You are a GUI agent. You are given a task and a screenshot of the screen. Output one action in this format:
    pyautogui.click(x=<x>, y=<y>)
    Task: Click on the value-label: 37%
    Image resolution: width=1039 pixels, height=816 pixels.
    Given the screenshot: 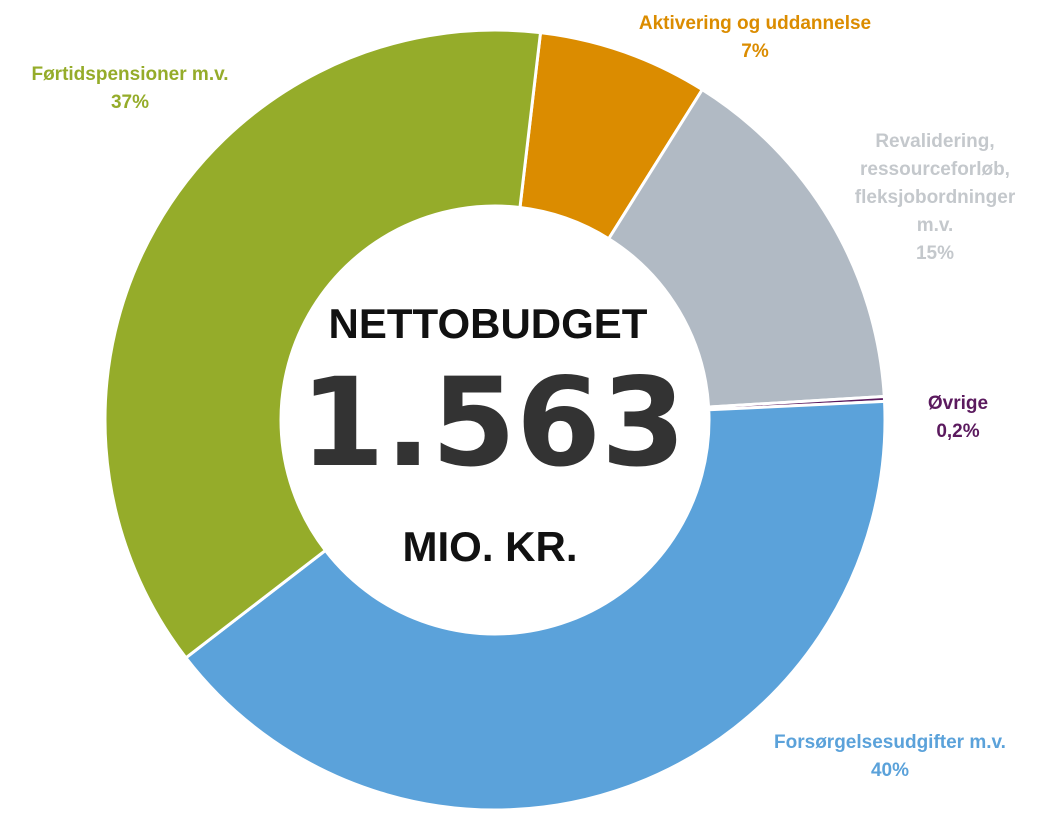 What is the action you would take?
    pyautogui.click(x=130, y=102)
    